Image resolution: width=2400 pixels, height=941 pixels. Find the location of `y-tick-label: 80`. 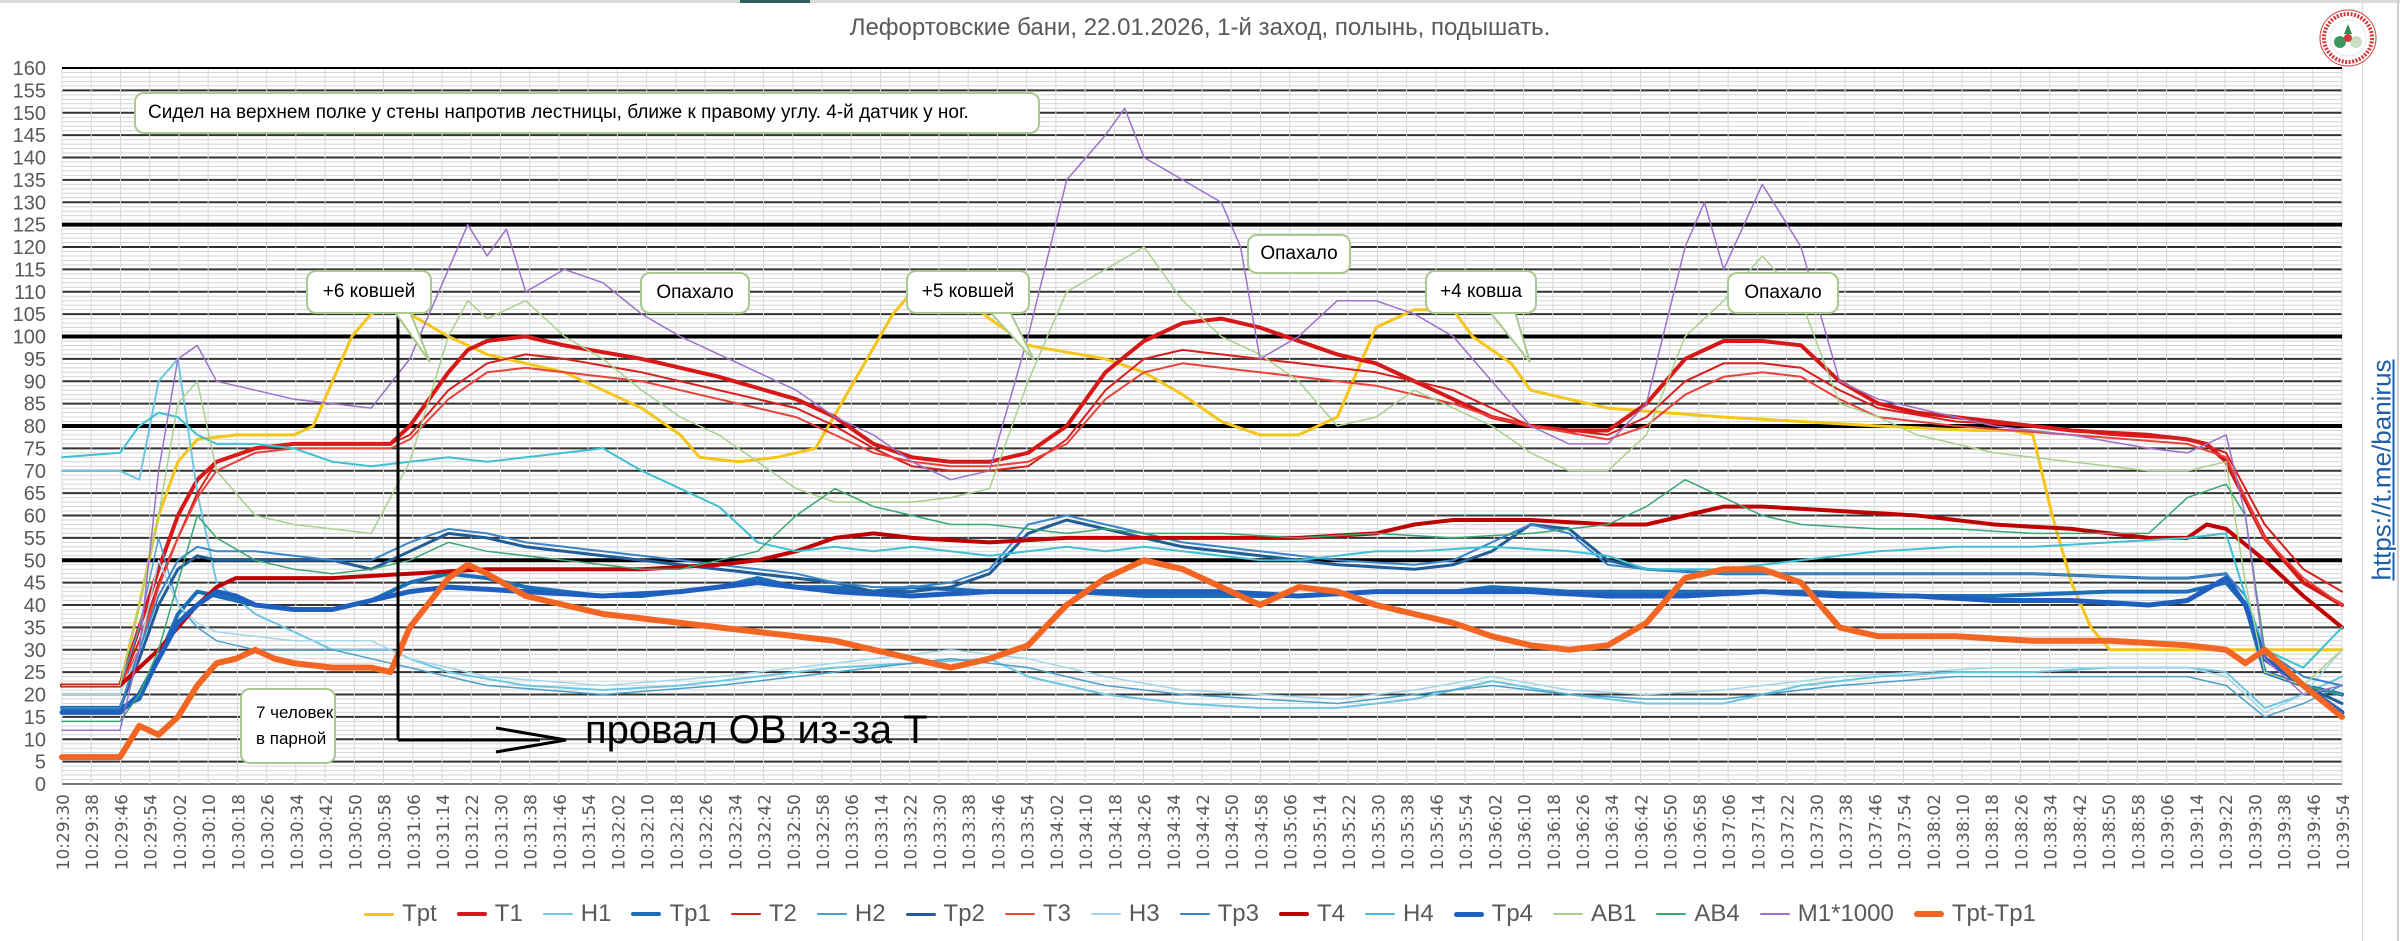

y-tick-label: 80 is located at coordinates (35, 427).